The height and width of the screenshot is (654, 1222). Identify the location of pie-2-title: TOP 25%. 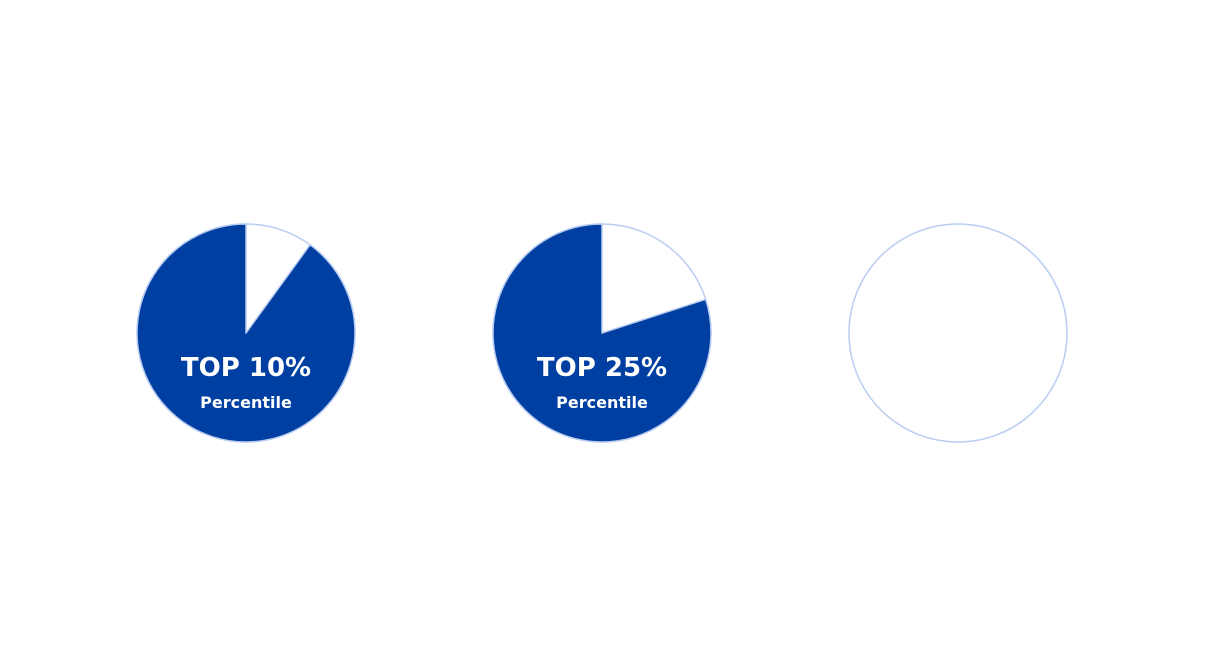
(602, 368).